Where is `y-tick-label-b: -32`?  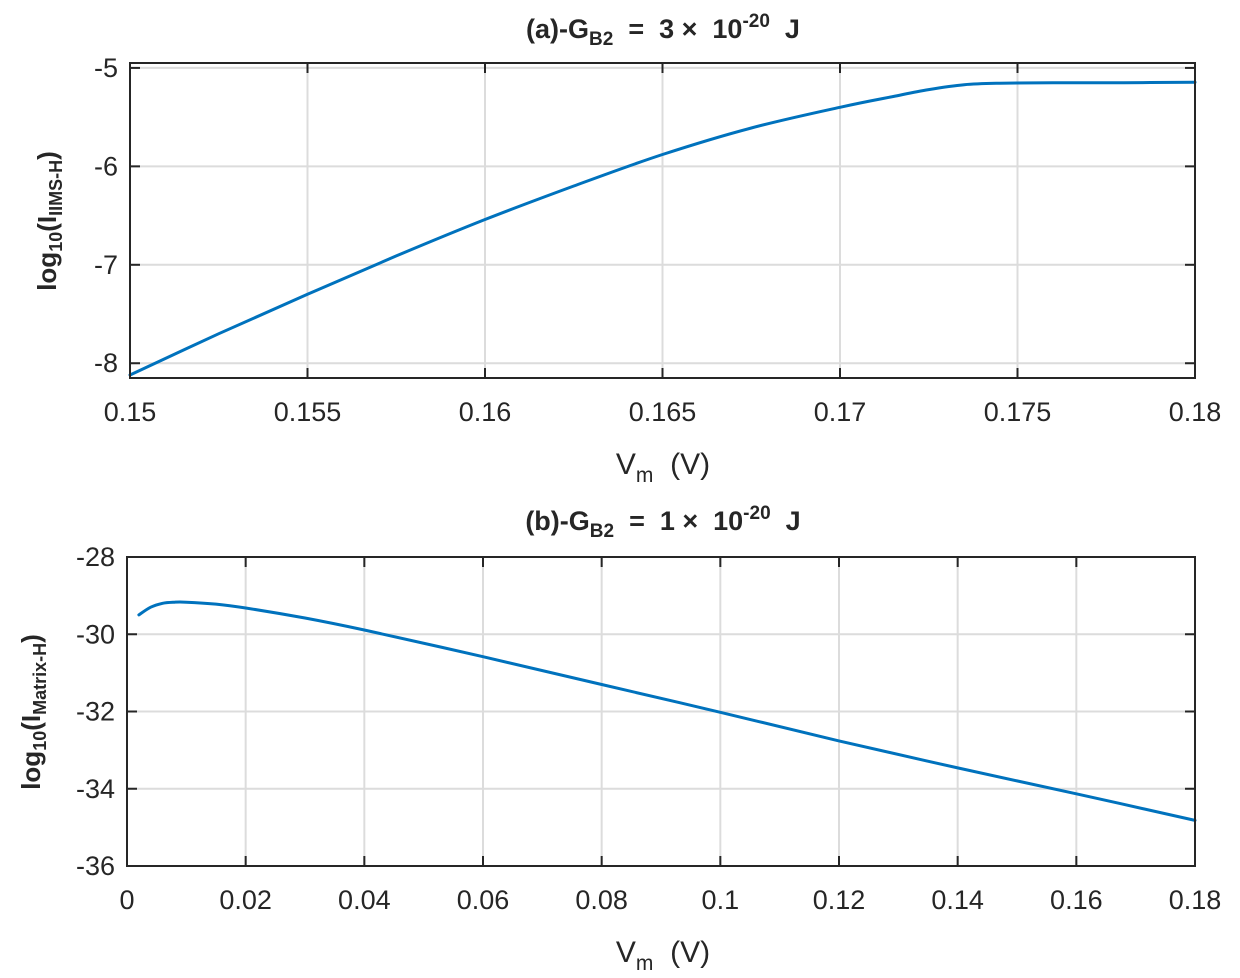 y-tick-label-b: -32 is located at coordinates (95, 712).